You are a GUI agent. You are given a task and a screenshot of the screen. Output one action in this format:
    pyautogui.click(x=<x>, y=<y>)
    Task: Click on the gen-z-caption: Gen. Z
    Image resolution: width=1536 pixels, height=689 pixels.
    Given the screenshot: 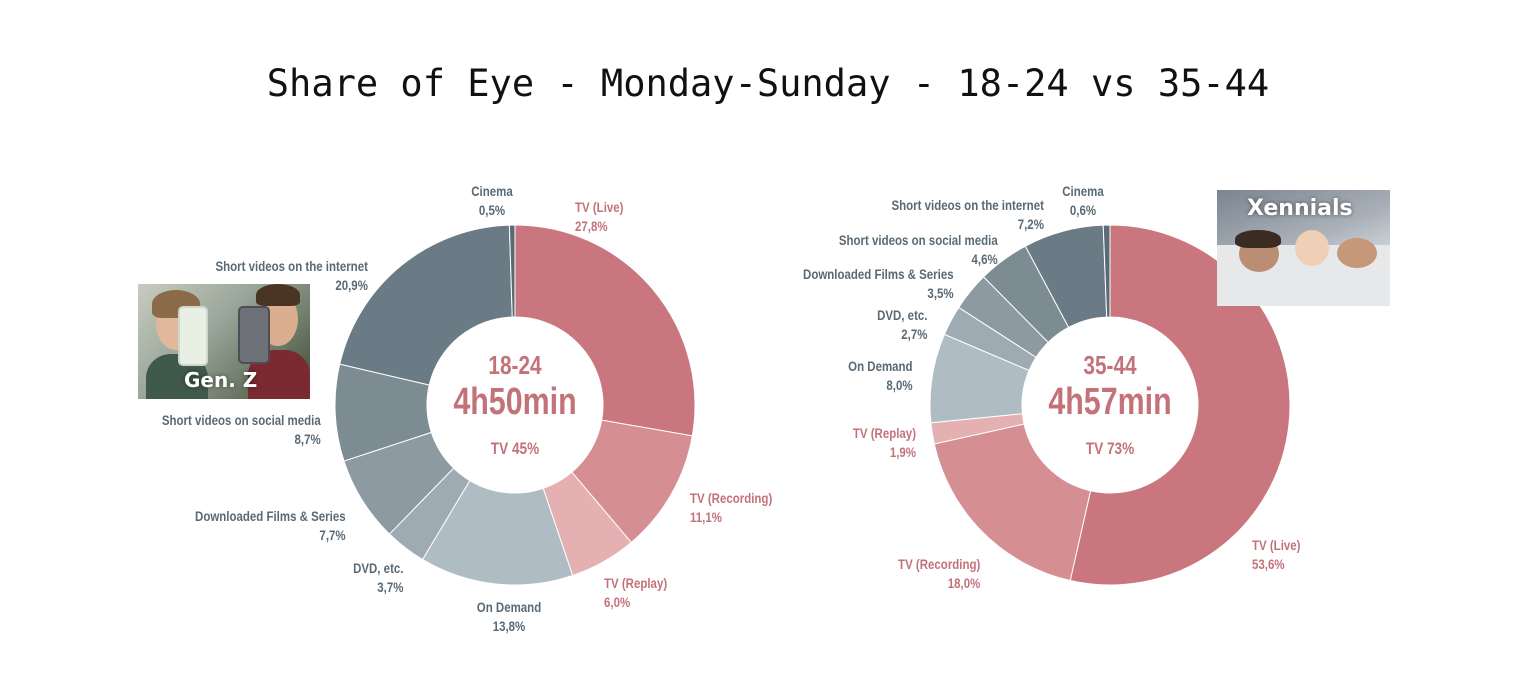 What is the action you would take?
    pyautogui.click(x=221, y=380)
    